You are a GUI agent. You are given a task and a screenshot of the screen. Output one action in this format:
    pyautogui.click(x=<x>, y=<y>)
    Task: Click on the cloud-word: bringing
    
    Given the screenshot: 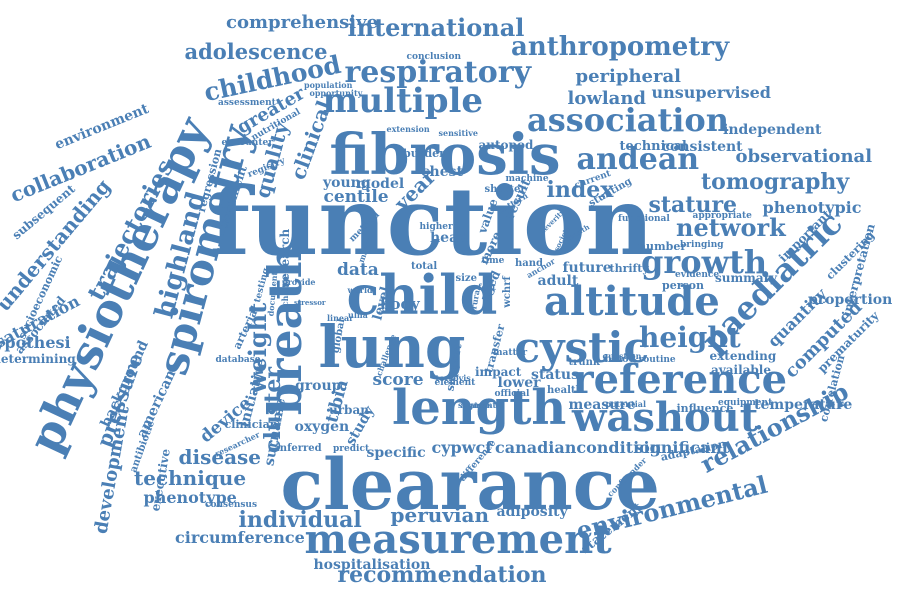 What is the action you would take?
    pyautogui.click(x=702, y=244)
    